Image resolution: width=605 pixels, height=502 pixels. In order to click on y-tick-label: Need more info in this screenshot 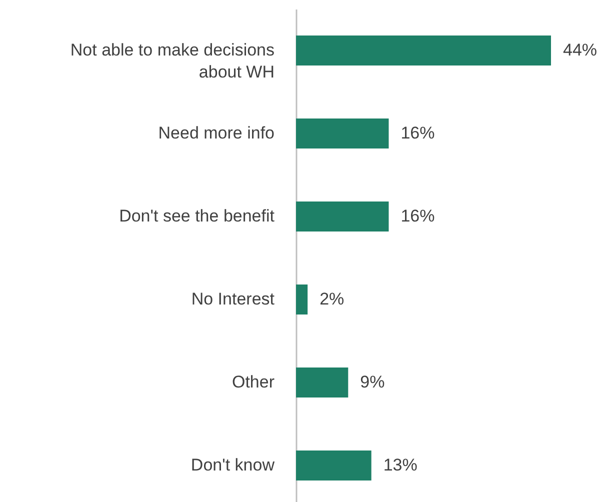, I will do `click(216, 133)`.